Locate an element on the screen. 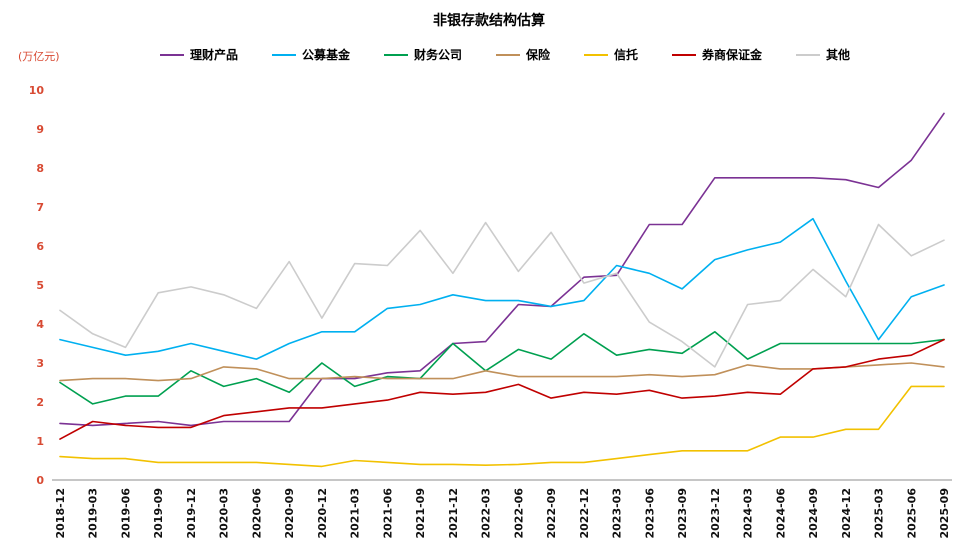  legend-item: 公募基金 is located at coordinates (310, 54).